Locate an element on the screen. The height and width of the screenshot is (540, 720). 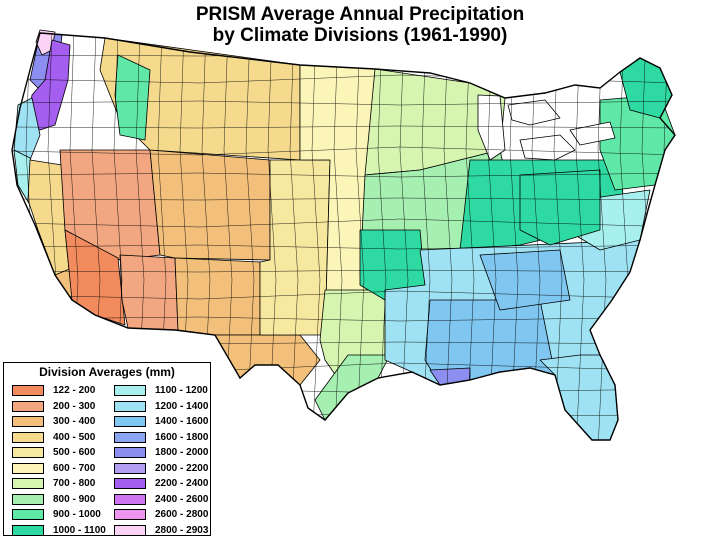
legend-item: 200 - 300 is located at coordinates (59, 407).